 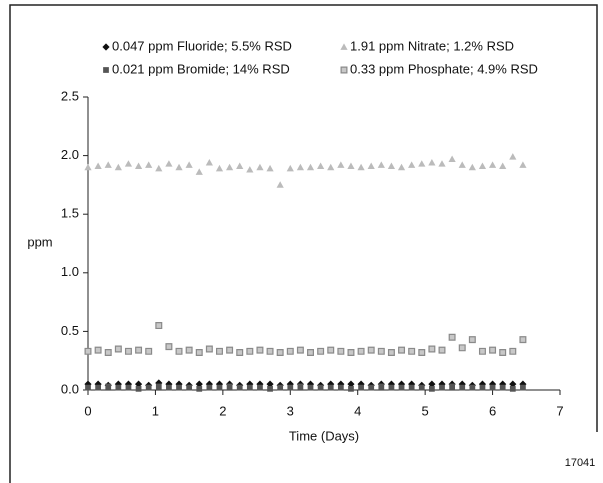 I want to click on legend-label: 0.047 ppm Fluoride; 5.5% RSD, so click(x=202, y=45).